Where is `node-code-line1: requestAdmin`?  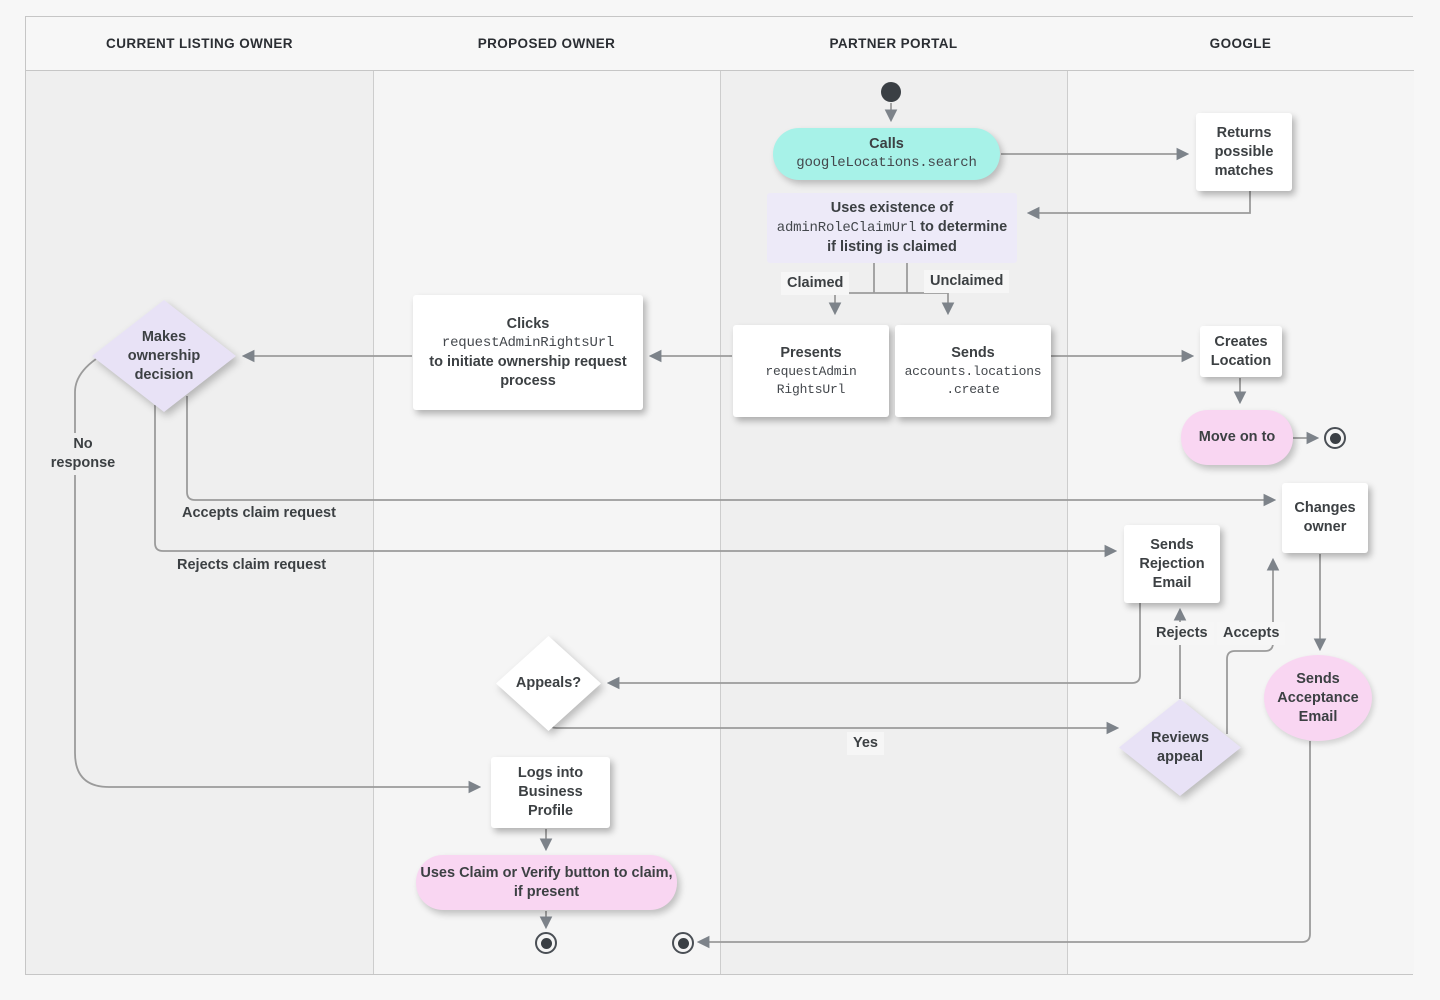 node-code-line1: requestAdmin is located at coordinates (811, 371).